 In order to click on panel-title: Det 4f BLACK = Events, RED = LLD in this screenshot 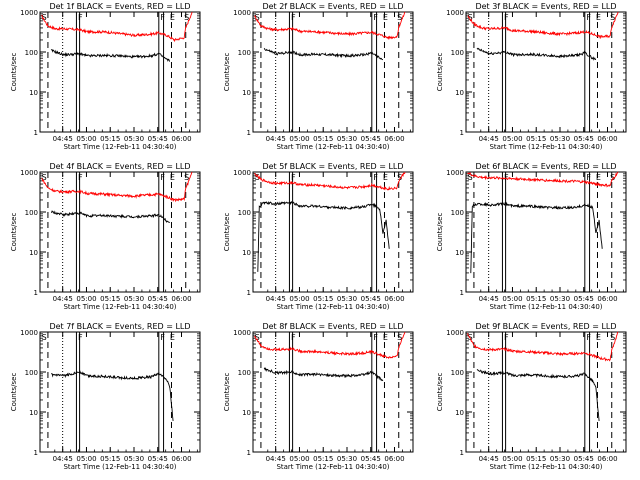, I will do `click(119, 166)`.